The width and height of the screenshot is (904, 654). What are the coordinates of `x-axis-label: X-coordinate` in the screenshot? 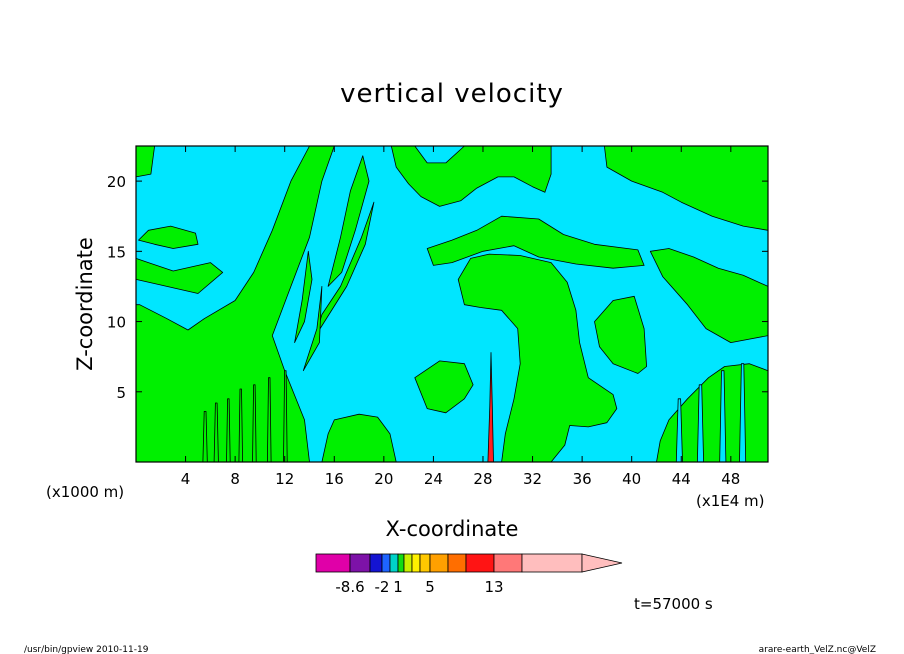 It's located at (452, 529).